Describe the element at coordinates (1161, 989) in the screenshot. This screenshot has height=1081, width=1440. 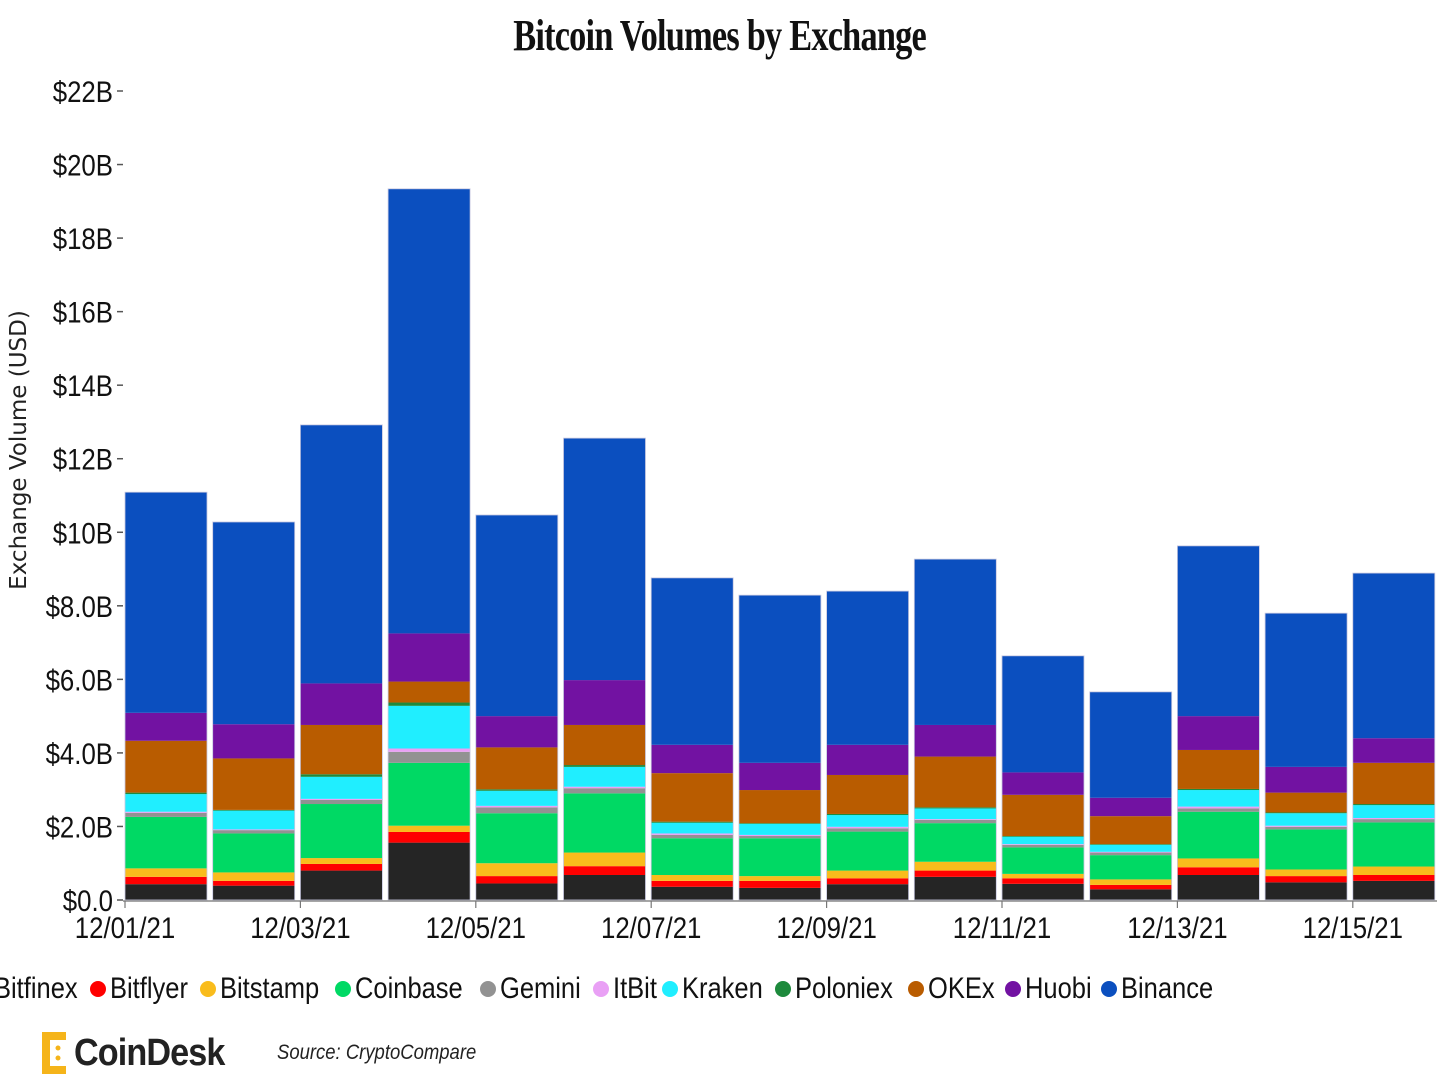
I see `legend-item-binance: Binance` at that location.